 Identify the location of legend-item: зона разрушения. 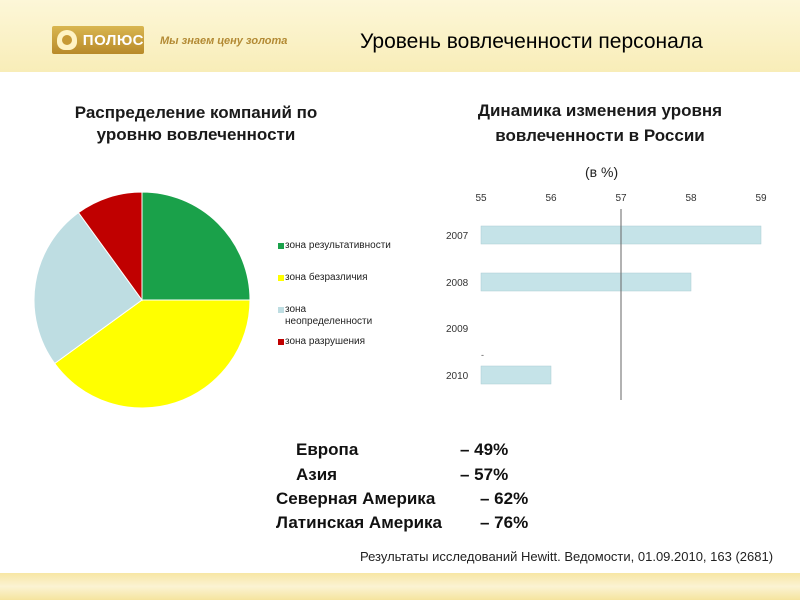
(348, 342).